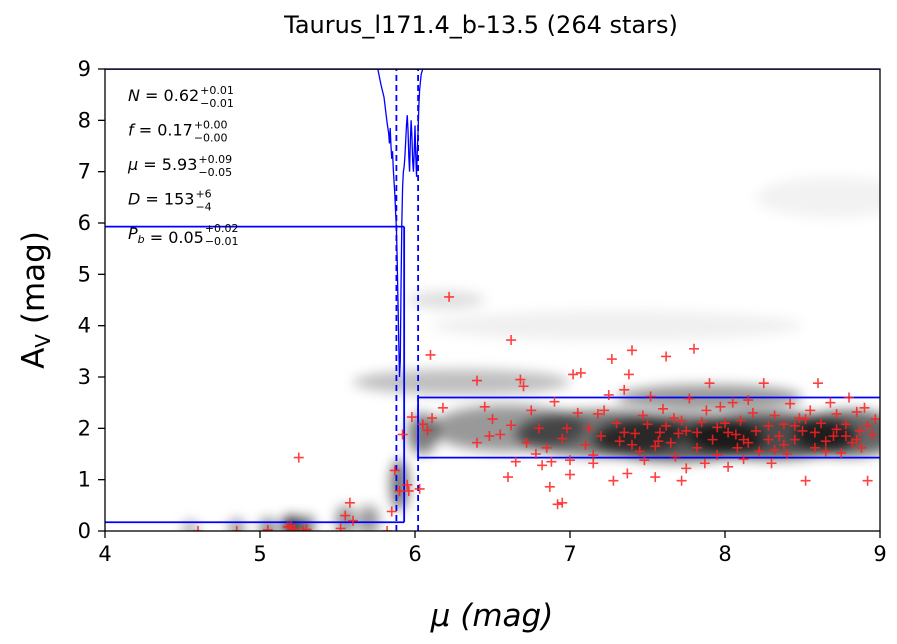  Describe the element at coordinates (84, 172) in the screenshot. I see `y-tick-label: 7` at that location.